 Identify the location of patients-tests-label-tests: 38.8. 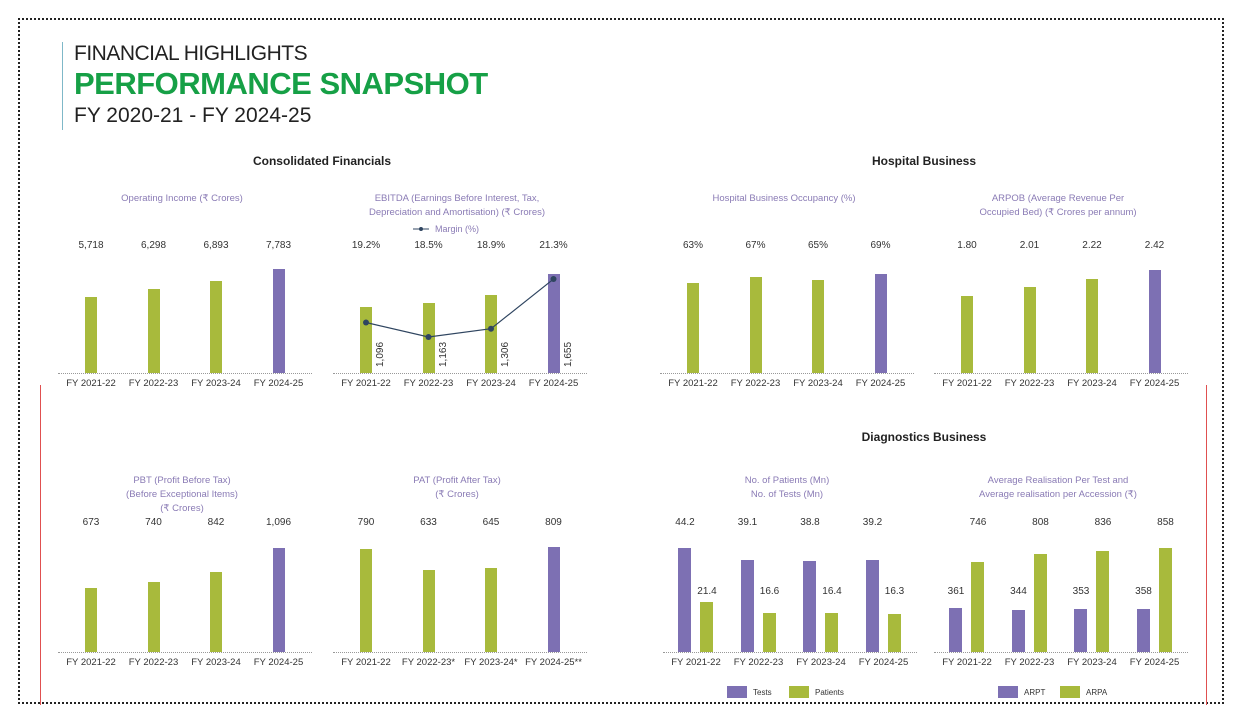
(810, 522).